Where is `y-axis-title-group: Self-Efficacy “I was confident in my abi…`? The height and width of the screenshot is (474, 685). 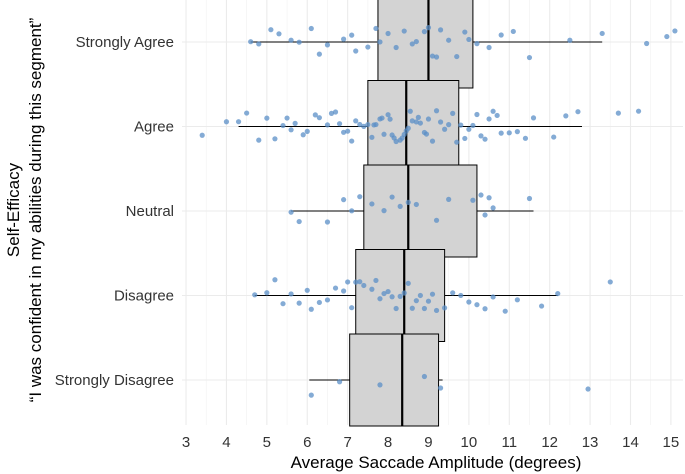 y-axis-title-group: Self-Efficacy “I was confident in my abi… is located at coordinates (24, 209).